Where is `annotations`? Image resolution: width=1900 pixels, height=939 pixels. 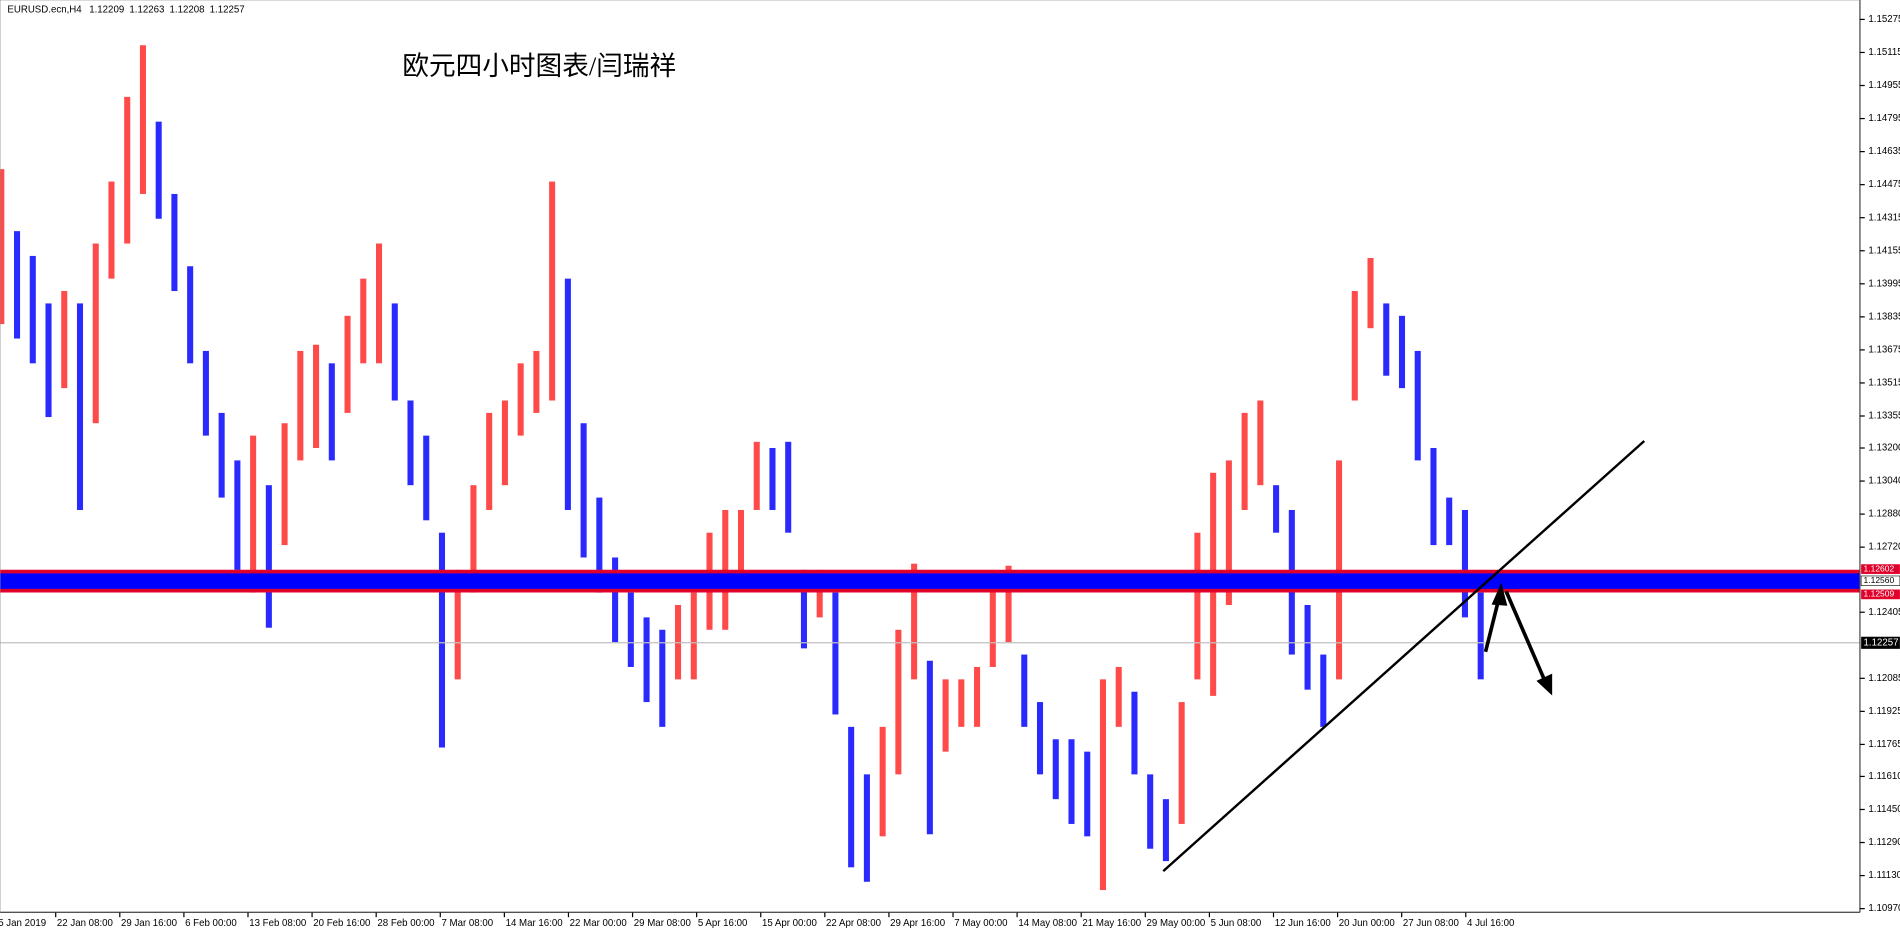 annotations is located at coordinates (1404, 656).